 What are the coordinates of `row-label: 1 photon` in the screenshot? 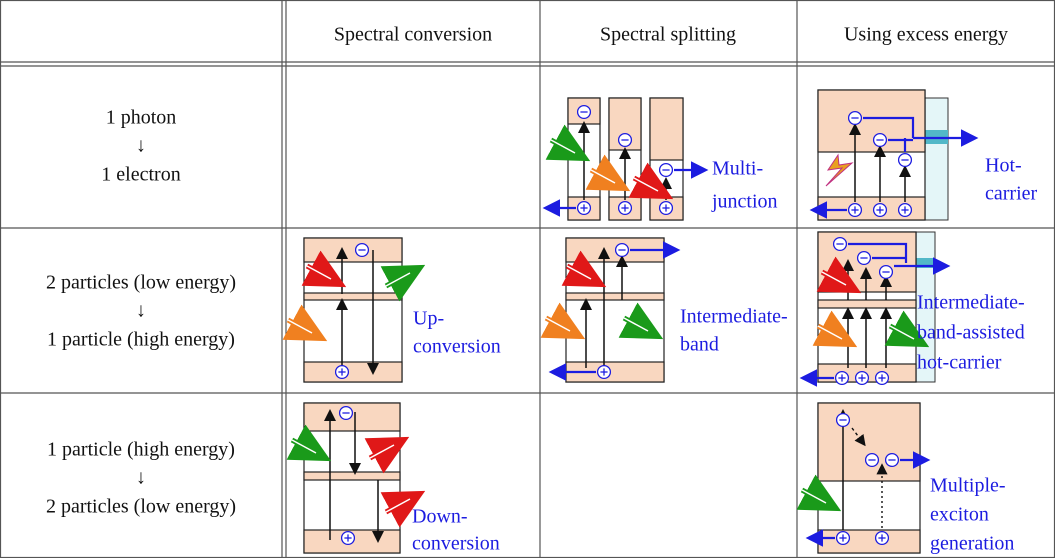 It's located at (141, 118).